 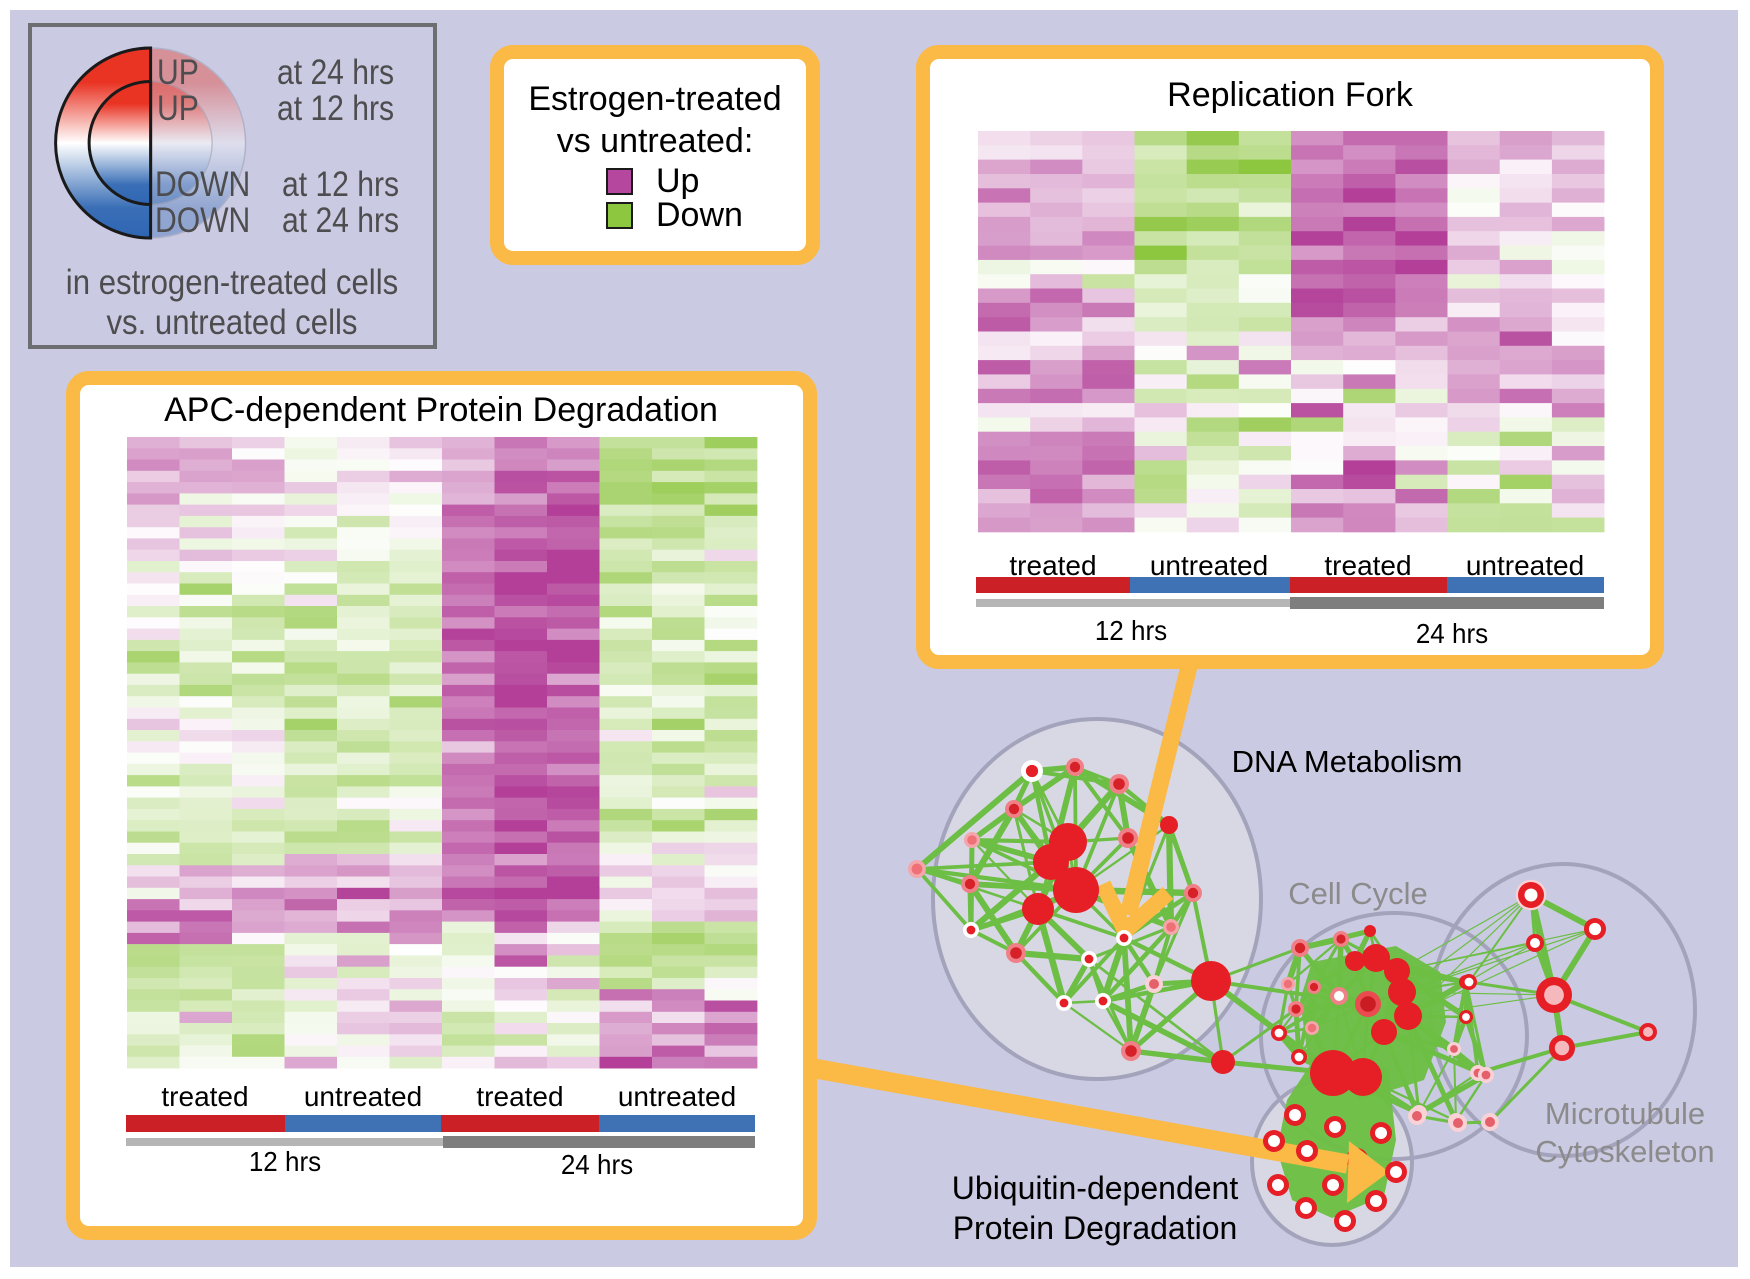 What do you see at coordinates (1624, 1151) in the screenshot?
I see `svg-text: Cytoskeleton` at bounding box center [1624, 1151].